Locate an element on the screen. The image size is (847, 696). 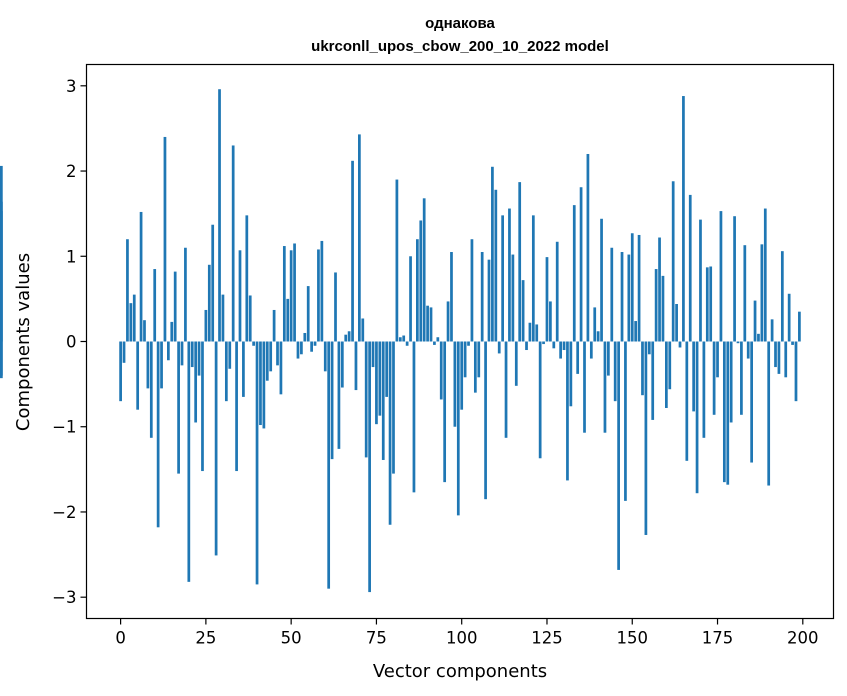
y-tick-label: 3 is located at coordinates (71, 86).